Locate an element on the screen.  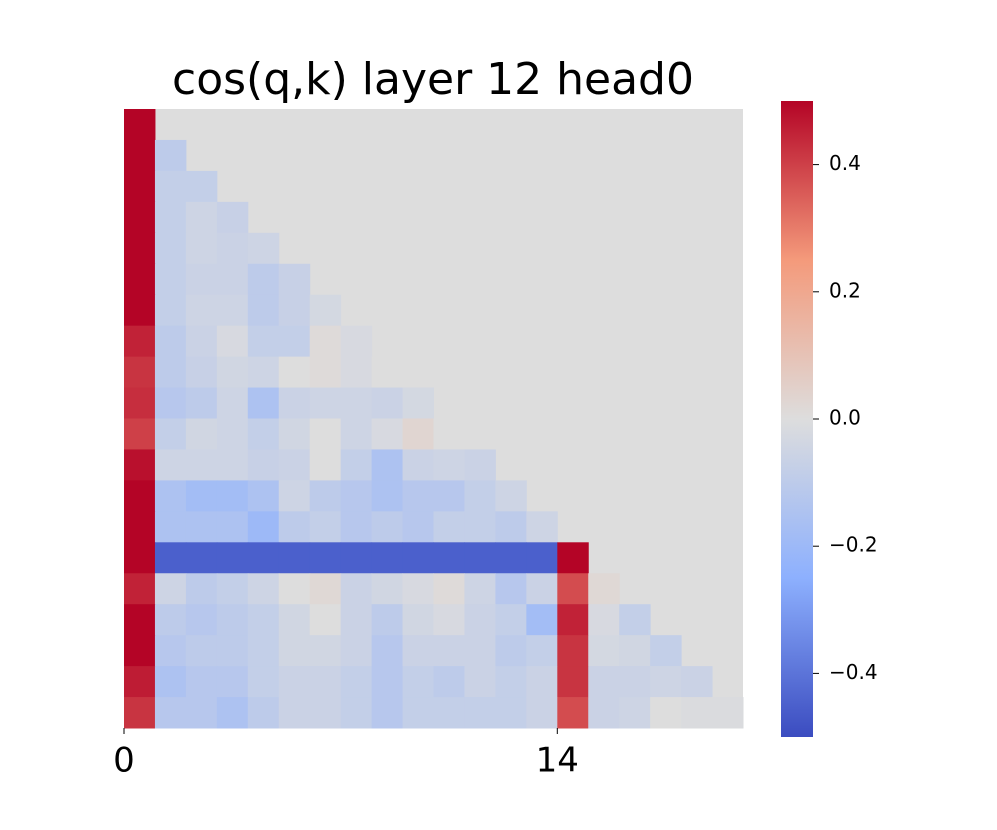
x-tick-label: 14 is located at coordinates (557, 761).